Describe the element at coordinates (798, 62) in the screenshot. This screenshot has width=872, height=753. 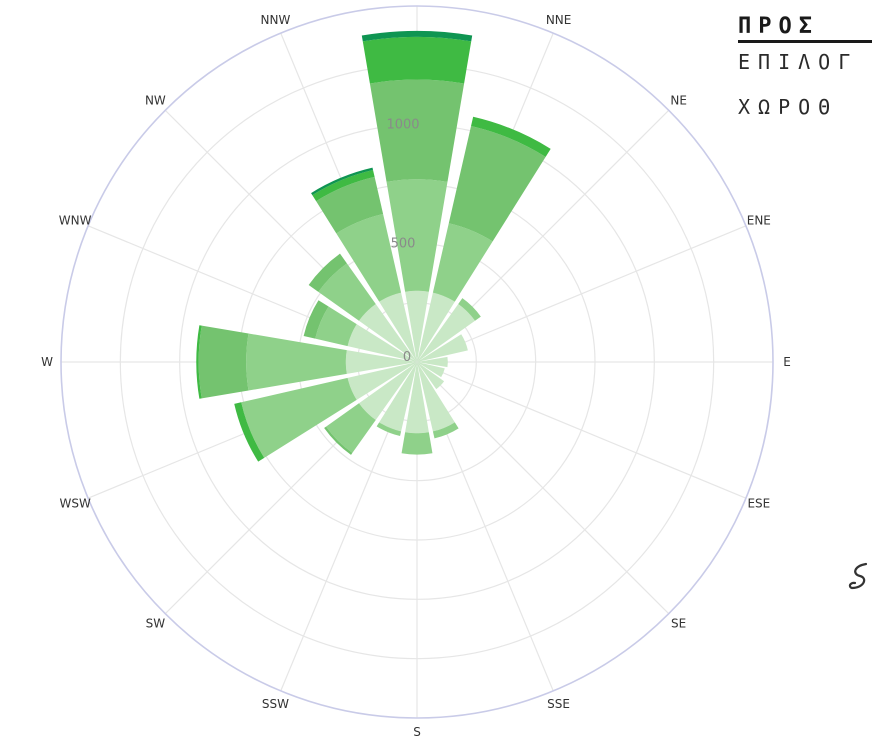
I see `side-line-1: ΕΠΙΛΟΓ` at that location.